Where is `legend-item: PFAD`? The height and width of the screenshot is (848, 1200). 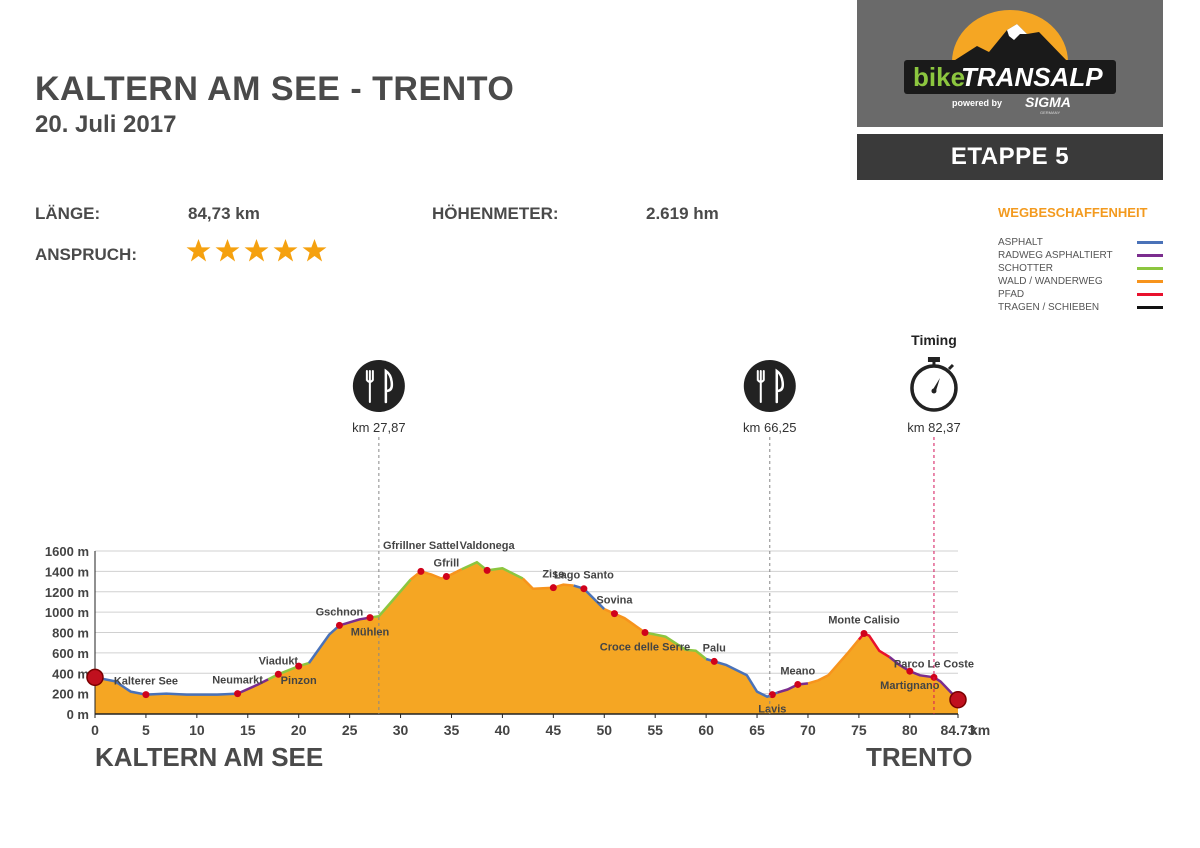 legend-item: PFAD is located at coordinates (1080, 294).